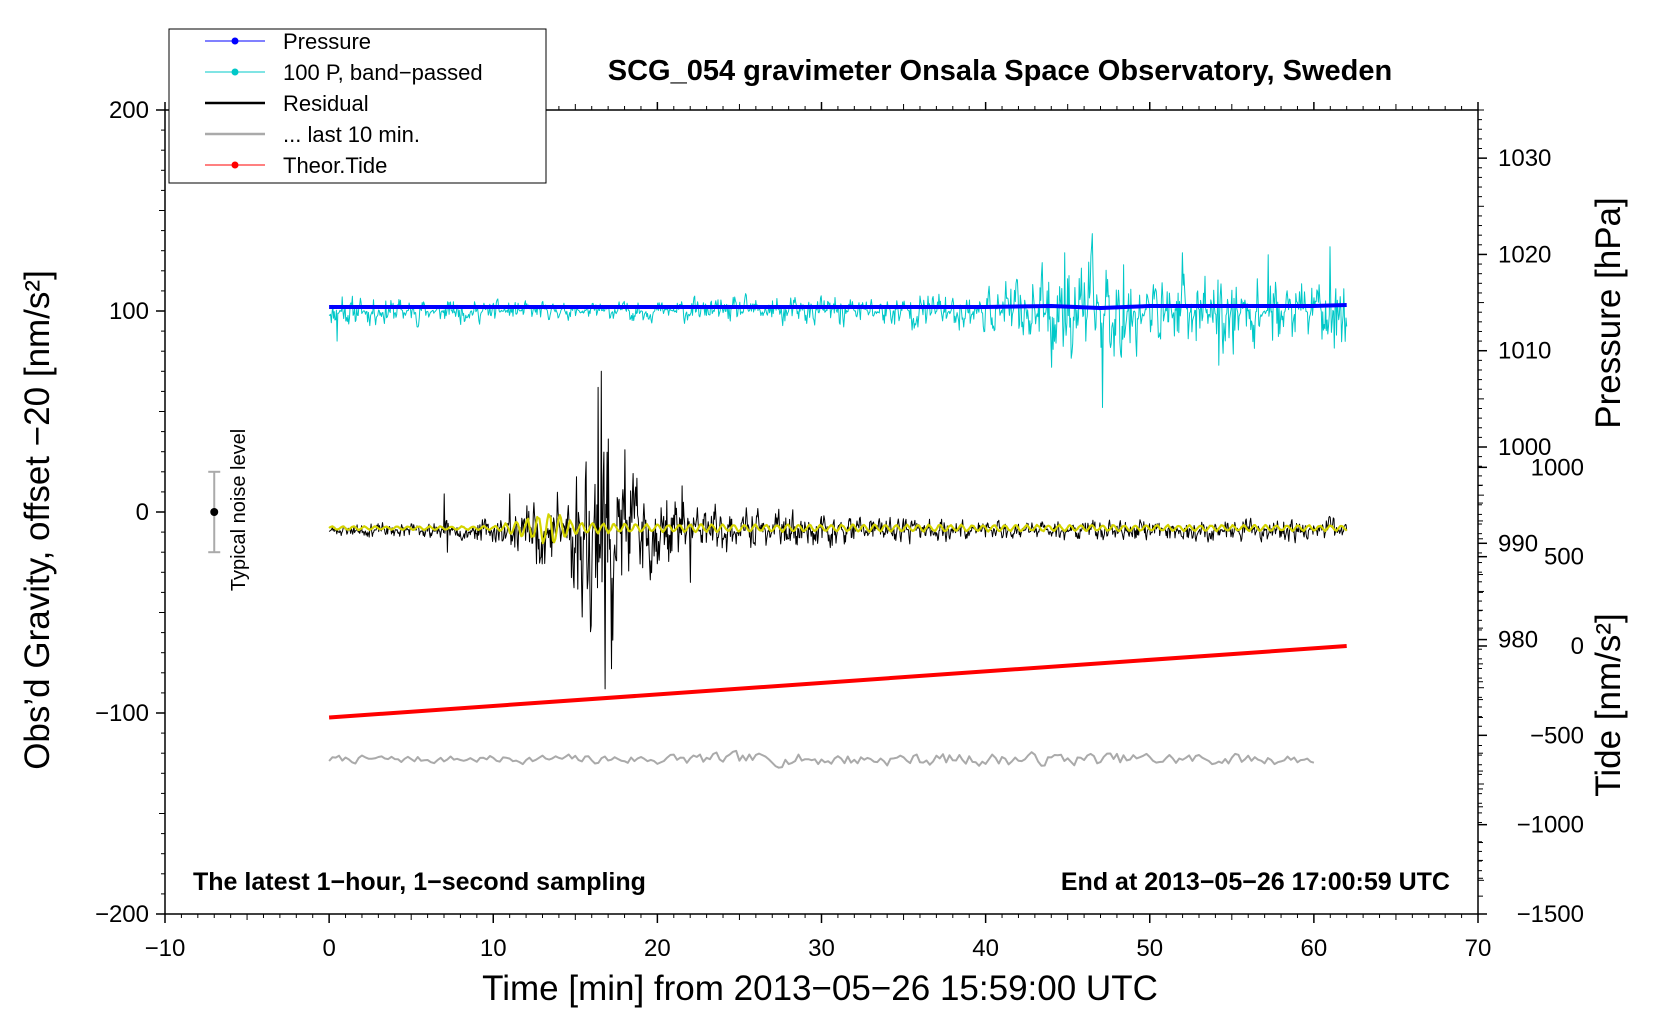 This screenshot has height=1020, width=1660. Describe the element at coordinates (1255, 882) in the screenshot. I see `annotation-end-time: End at 2013−05−26 17:00:59 UTC` at that location.